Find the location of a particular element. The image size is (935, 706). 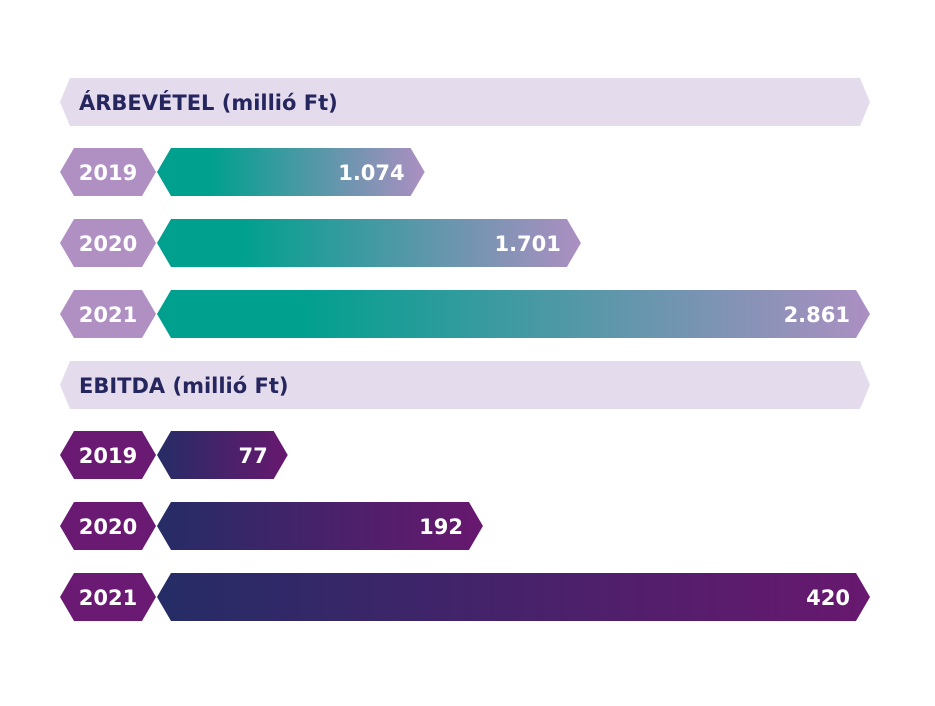

revenue-row-2020: 2020 1.701 is located at coordinates (320, 243).